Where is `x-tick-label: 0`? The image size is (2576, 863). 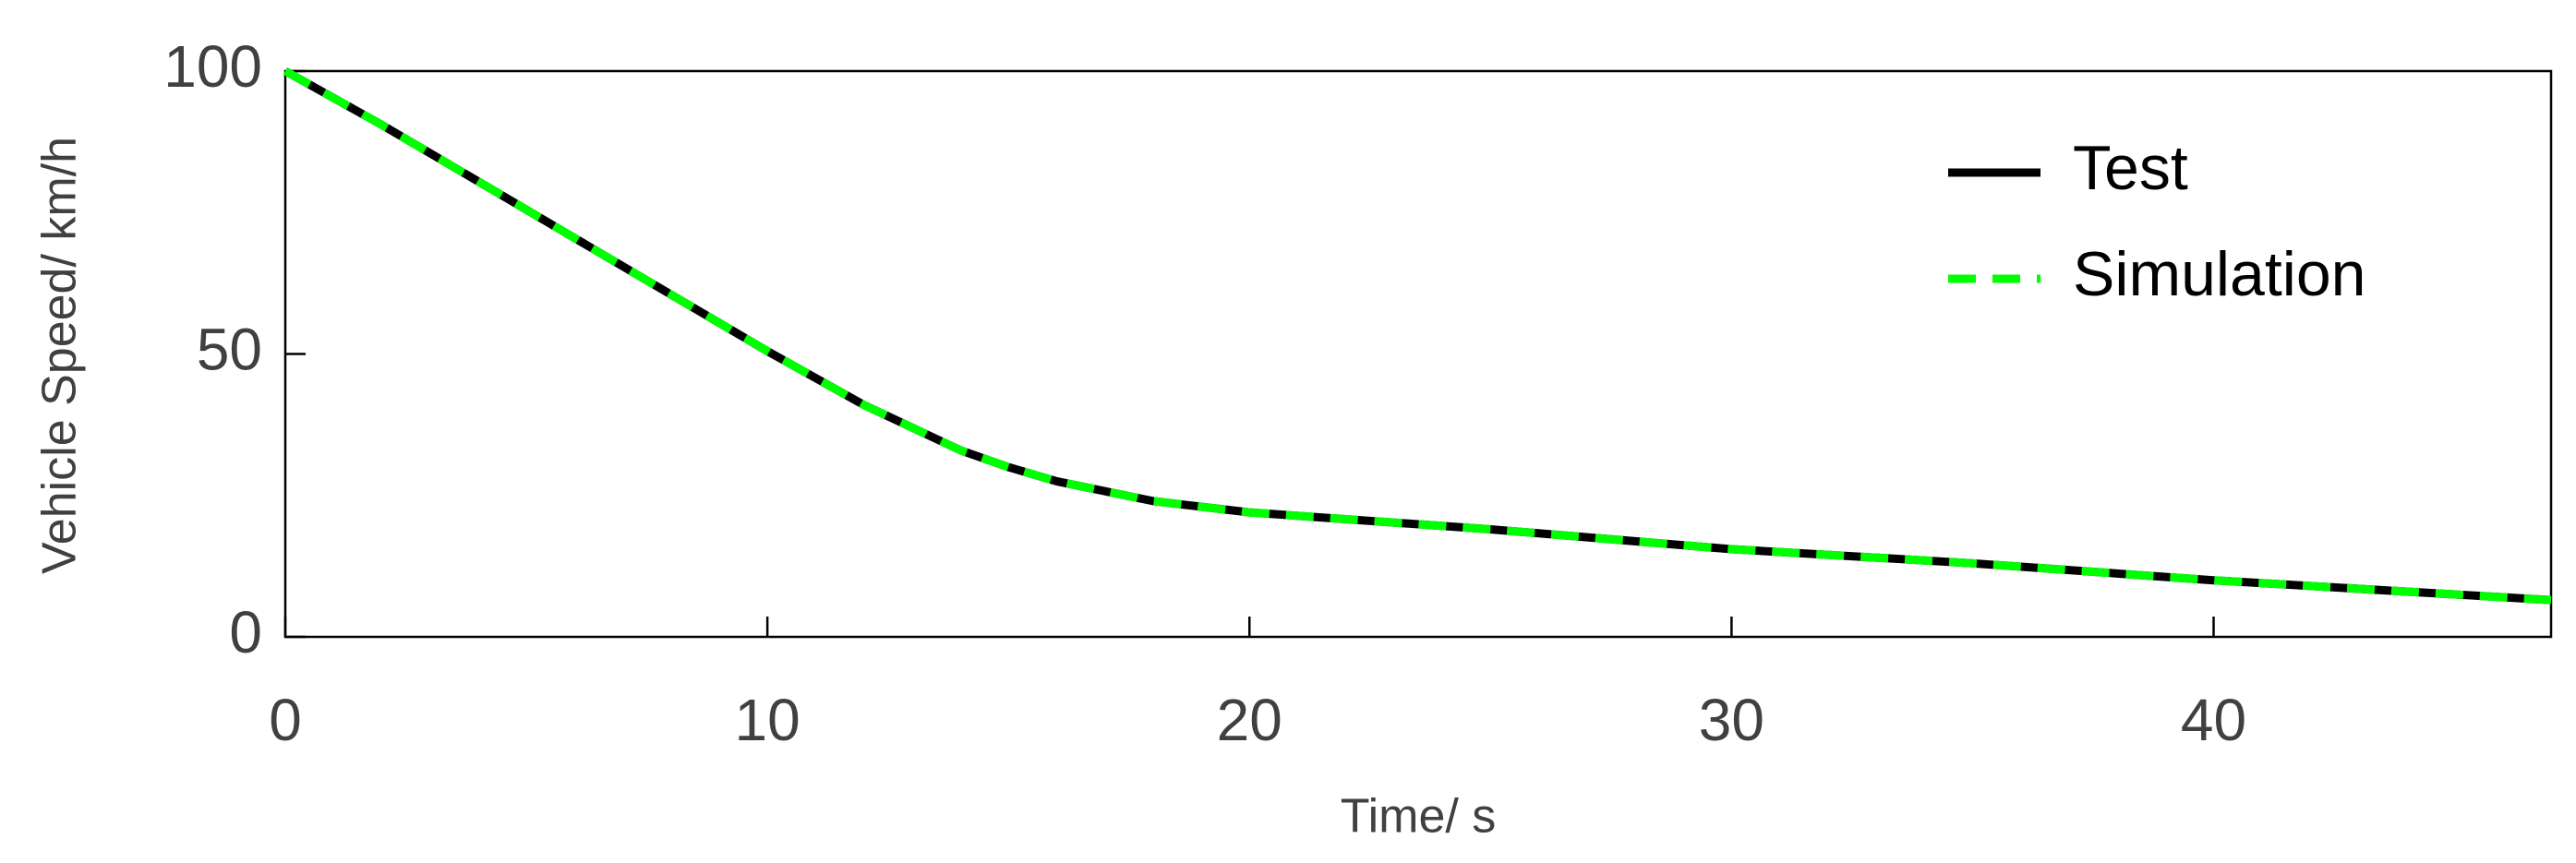
x-tick-label: 0 is located at coordinates (285, 720).